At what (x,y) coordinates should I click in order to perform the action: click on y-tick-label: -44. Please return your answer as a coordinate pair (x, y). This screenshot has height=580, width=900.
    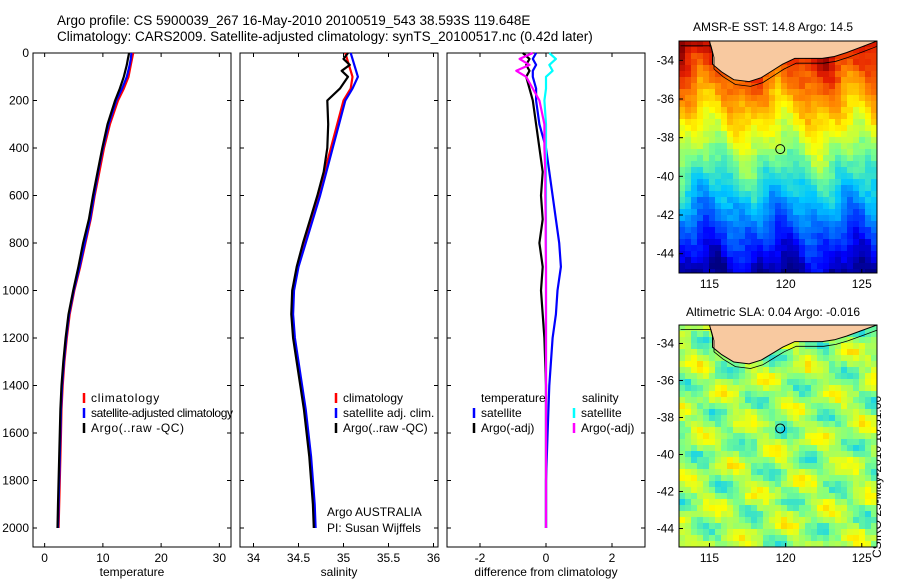
    Looking at the image, I should click on (666, 529).